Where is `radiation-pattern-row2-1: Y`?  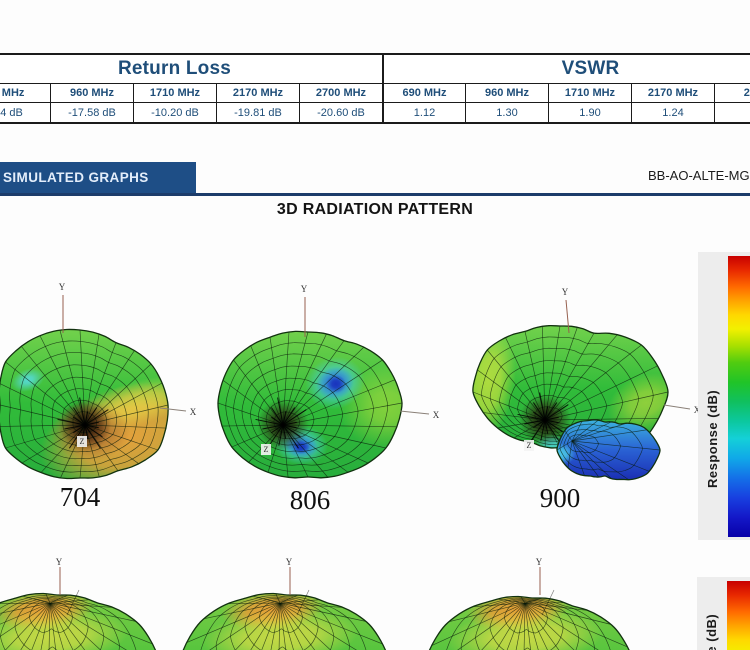 radiation-pattern-row2-1: Y is located at coordinates (110, 602).